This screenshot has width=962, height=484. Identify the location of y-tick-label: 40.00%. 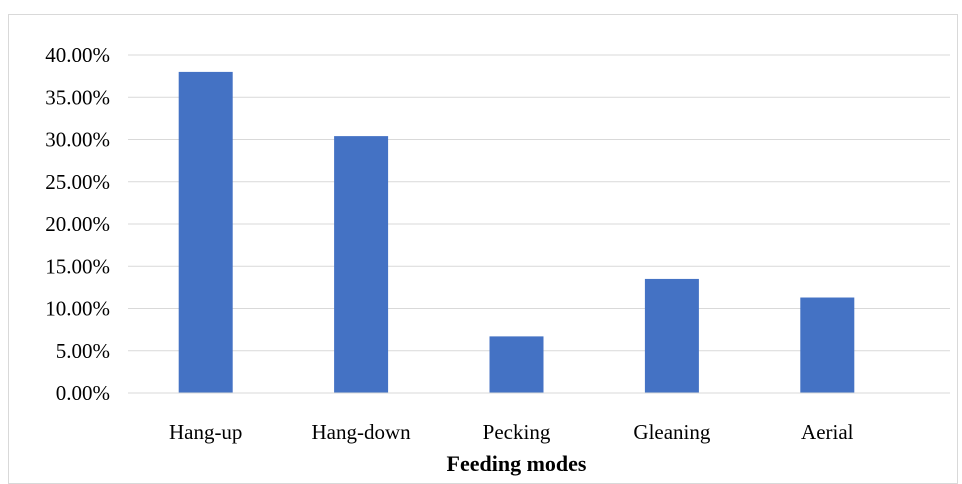
(77, 55).